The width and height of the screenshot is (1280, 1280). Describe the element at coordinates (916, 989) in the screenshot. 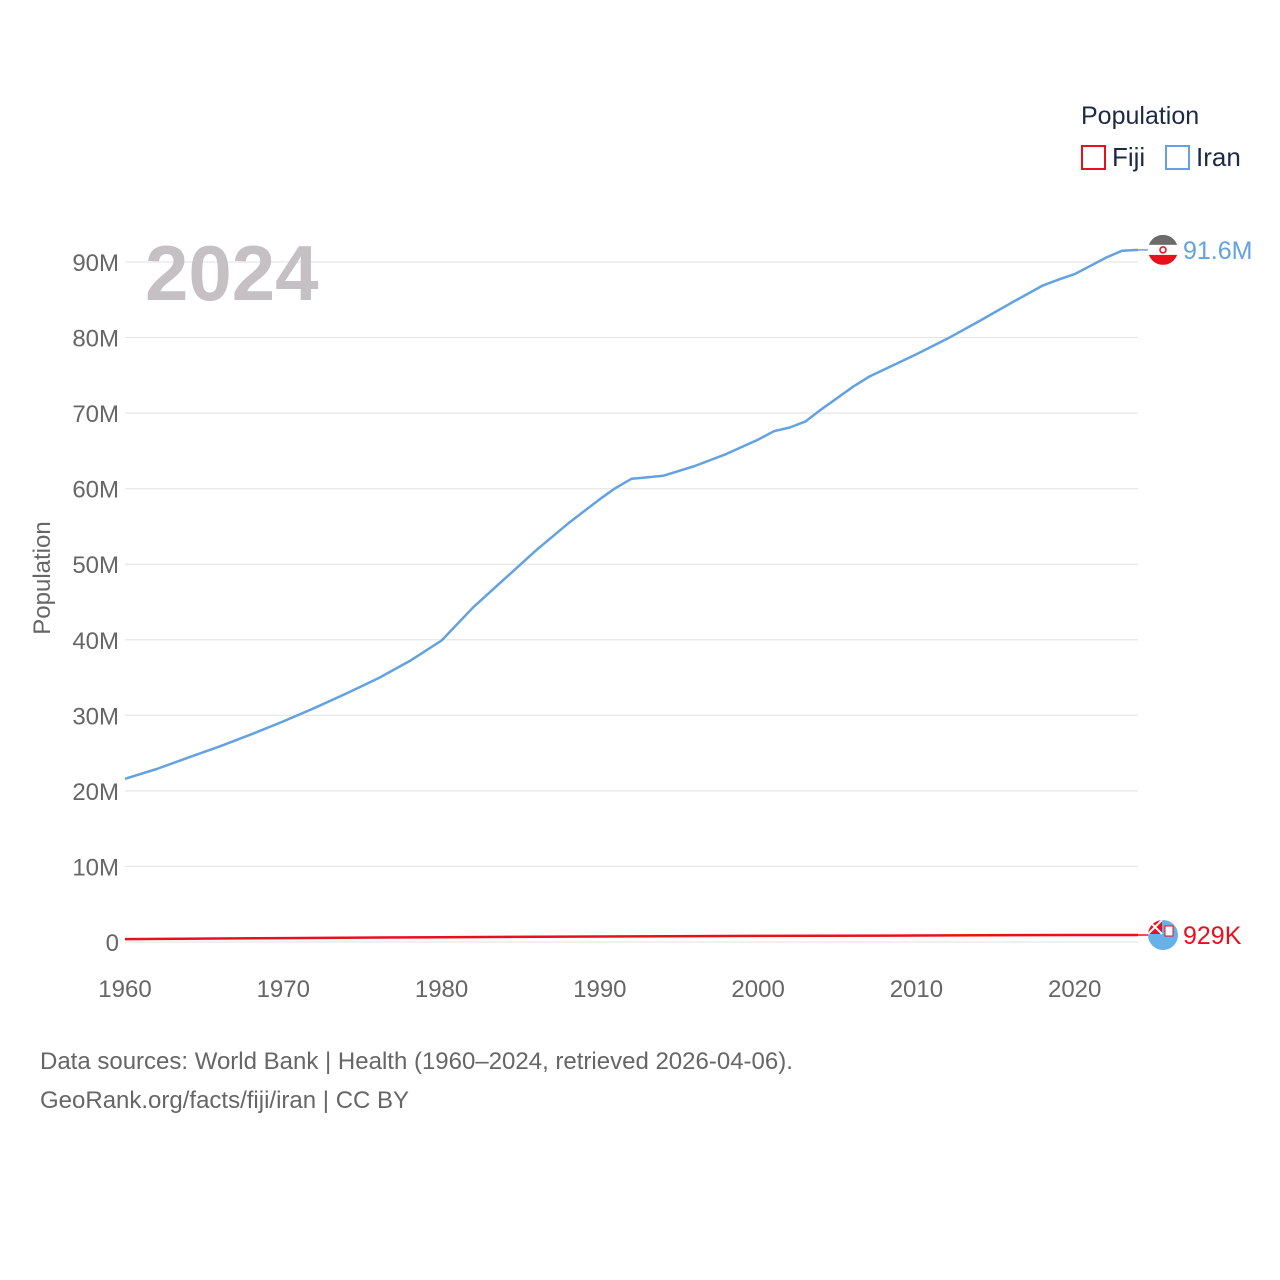

I see `x-tick-label: 2010` at that location.